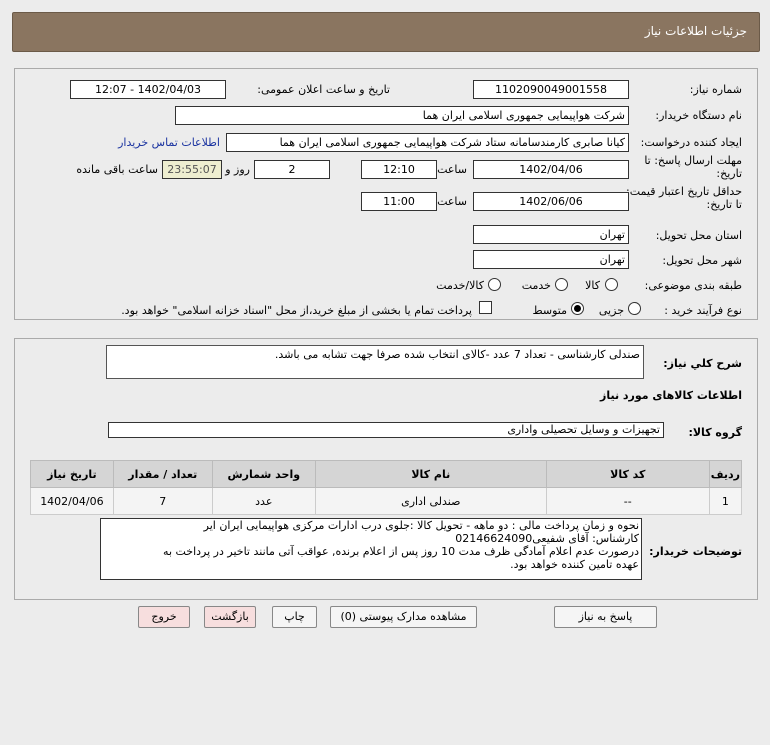 The image size is (770, 745). Describe the element at coordinates (577, 310) in the screenshot. I see `process-radio-medium` at that location.